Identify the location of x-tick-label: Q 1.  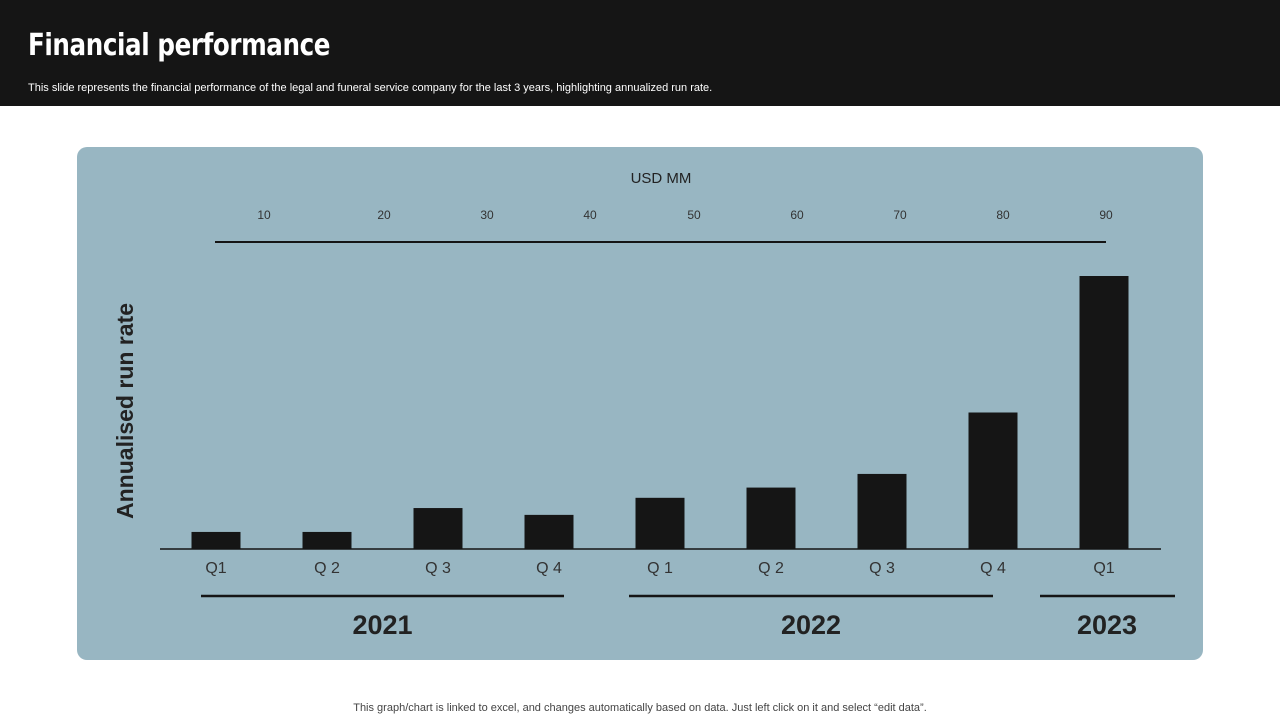
(660, 568).